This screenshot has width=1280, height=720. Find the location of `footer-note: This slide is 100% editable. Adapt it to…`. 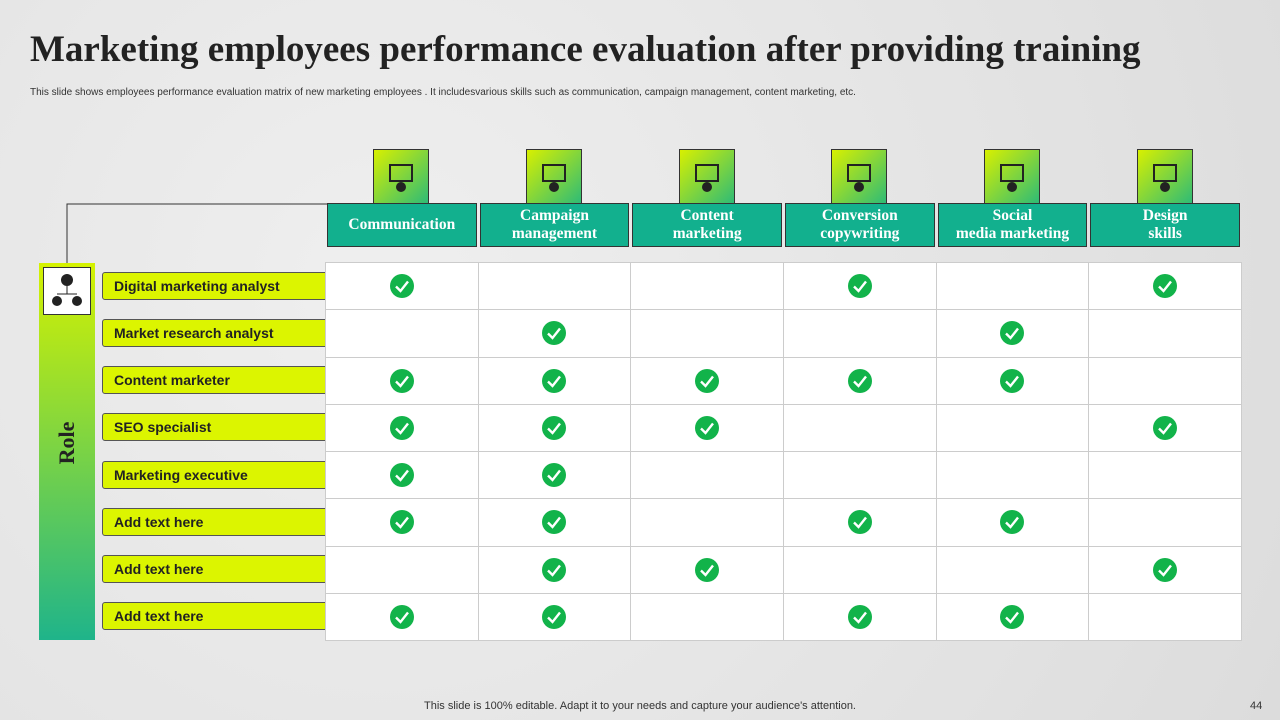

footer-note: This slide is 100% editable. Adapt it to… is located at coordinates (640, 706).